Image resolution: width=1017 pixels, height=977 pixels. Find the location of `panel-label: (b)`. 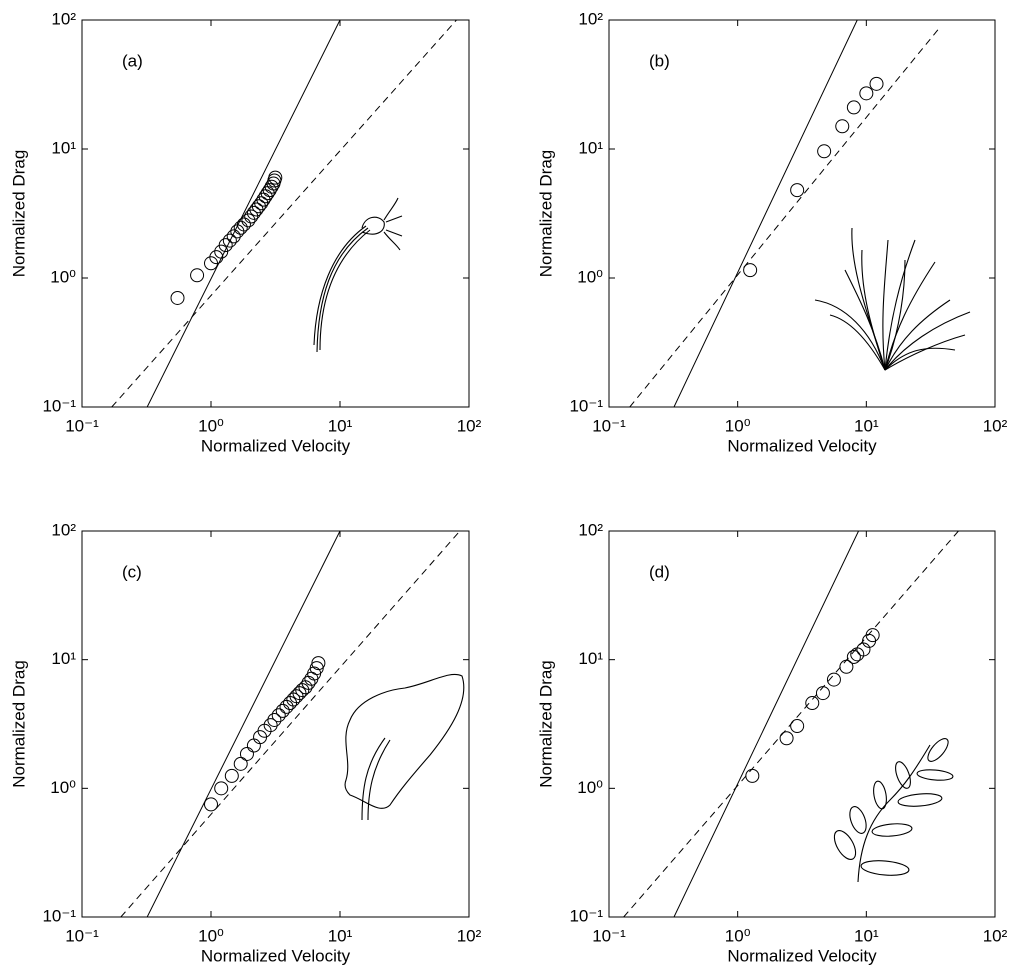

panel-label: (b) is located at coordinates (659, 60).